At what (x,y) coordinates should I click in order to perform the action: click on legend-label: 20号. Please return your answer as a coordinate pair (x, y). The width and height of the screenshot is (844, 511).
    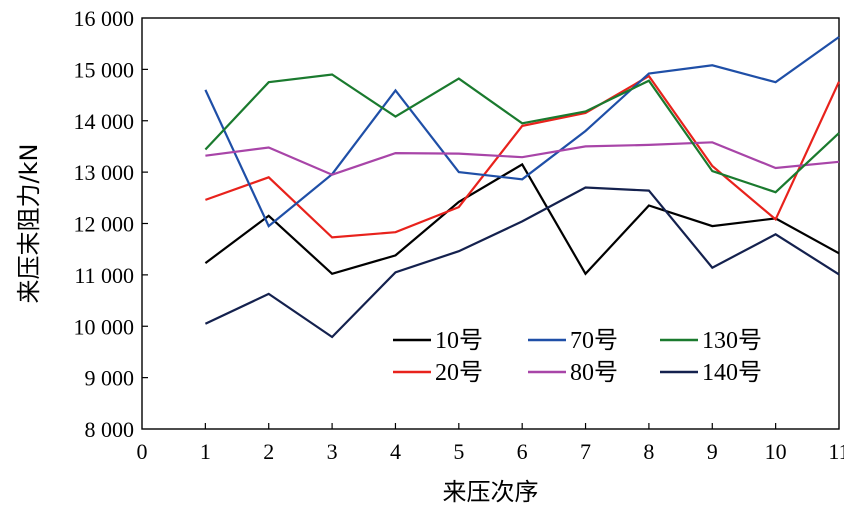
    Looking at the image, I should click on (459, 373).